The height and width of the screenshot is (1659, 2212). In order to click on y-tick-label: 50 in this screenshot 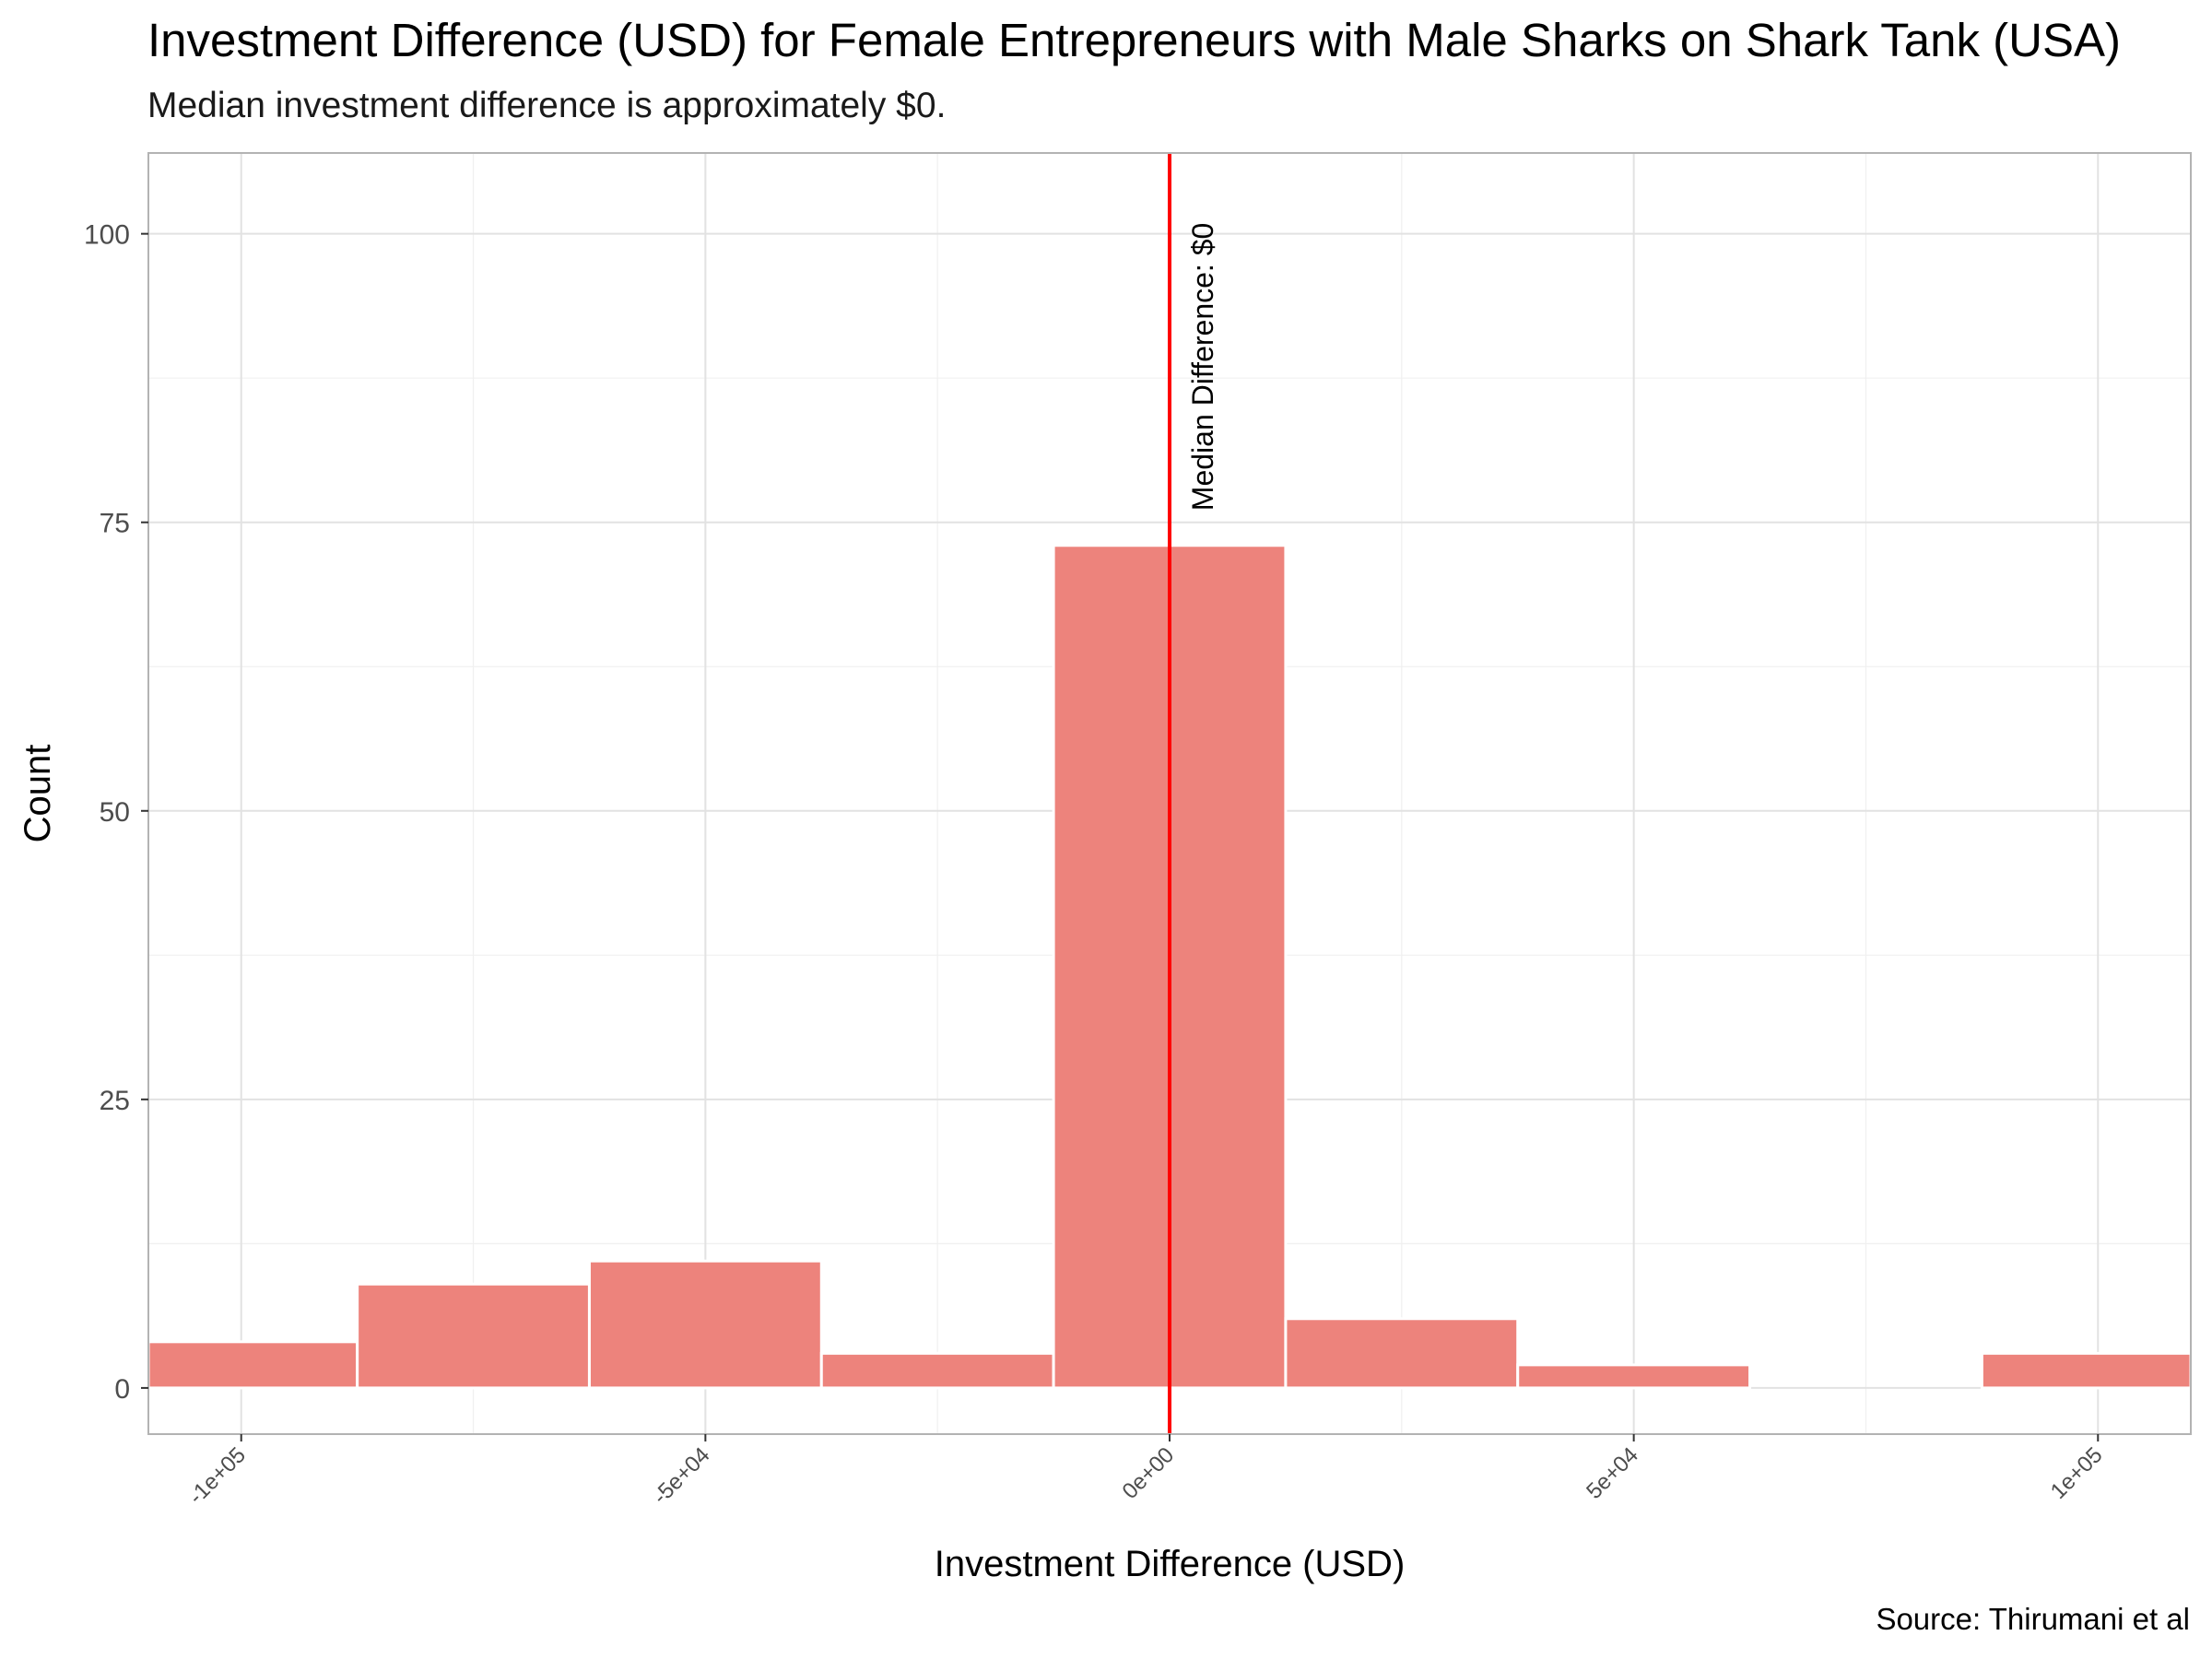, I will do `click(115, 812)`.